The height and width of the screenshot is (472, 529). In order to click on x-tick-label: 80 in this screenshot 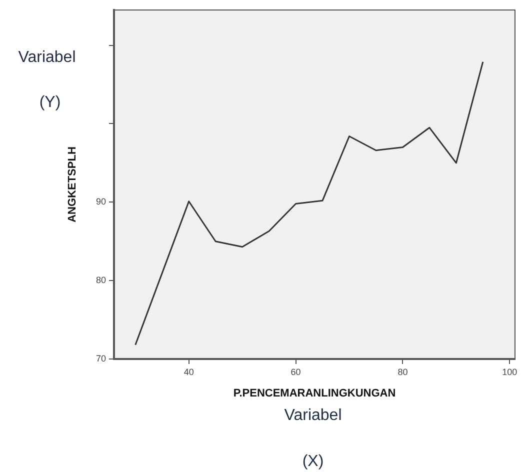, I will do `click(403, 371)`.